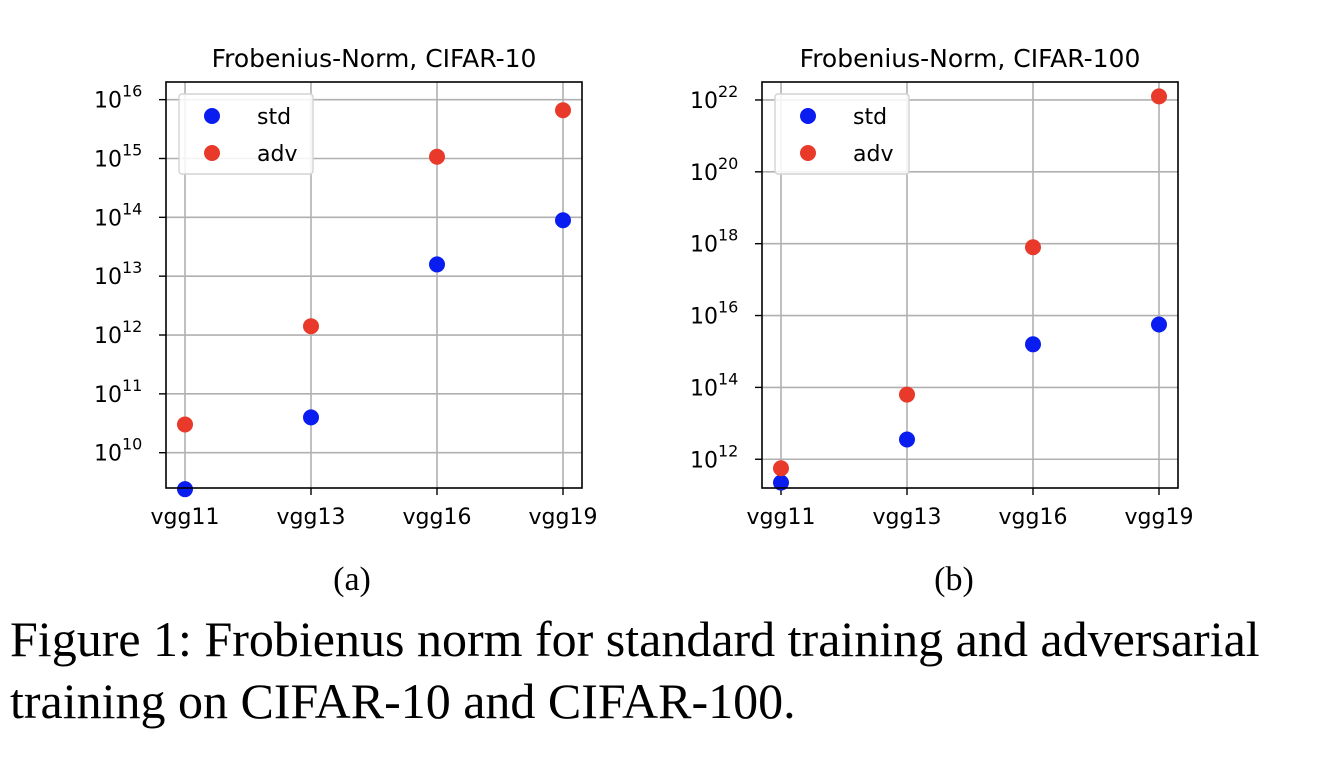 This screenshot has height=762, width=1338. What do you see at coordinates (132, 267) in the screenshot?
I see `y-tick-exponent: 13` at bounding box center [132, 267].